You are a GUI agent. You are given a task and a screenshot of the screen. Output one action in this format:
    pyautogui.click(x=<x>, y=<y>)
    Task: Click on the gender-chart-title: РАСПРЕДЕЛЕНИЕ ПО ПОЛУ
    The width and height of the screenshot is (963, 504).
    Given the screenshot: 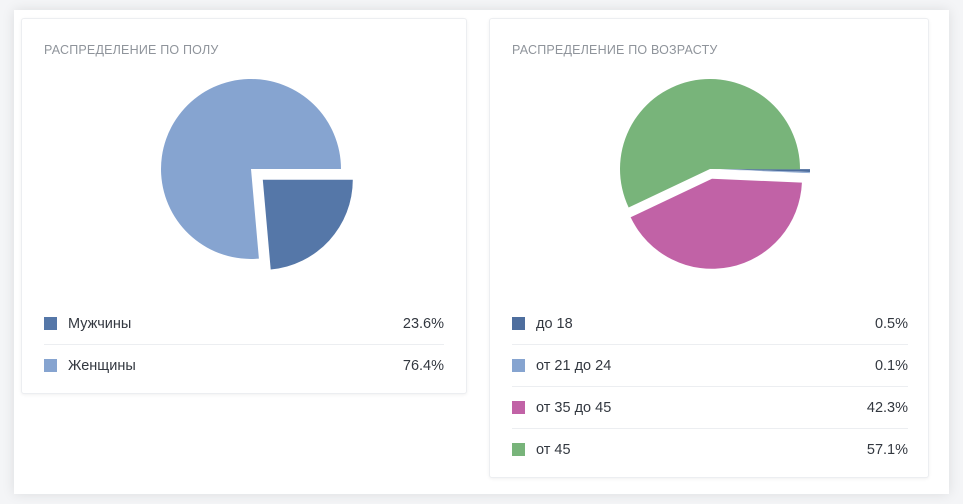 What is the action you would take?
    pyautogui.click(x=131, y=50)
    